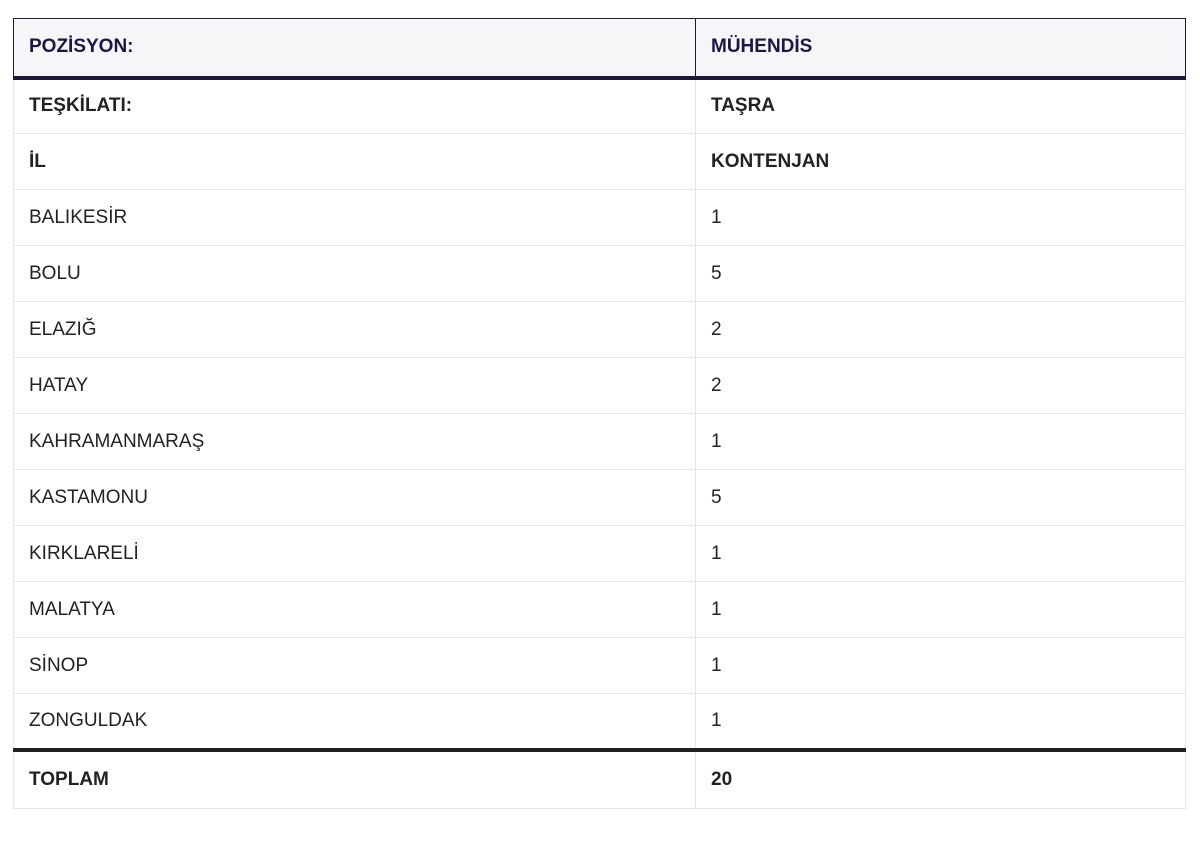 This screenshot has height=842, width=1200. What do you see at coordinates (354, 385) in the screenshot?
I see `label-cell: HATAY` at bounding box center [354, 385].